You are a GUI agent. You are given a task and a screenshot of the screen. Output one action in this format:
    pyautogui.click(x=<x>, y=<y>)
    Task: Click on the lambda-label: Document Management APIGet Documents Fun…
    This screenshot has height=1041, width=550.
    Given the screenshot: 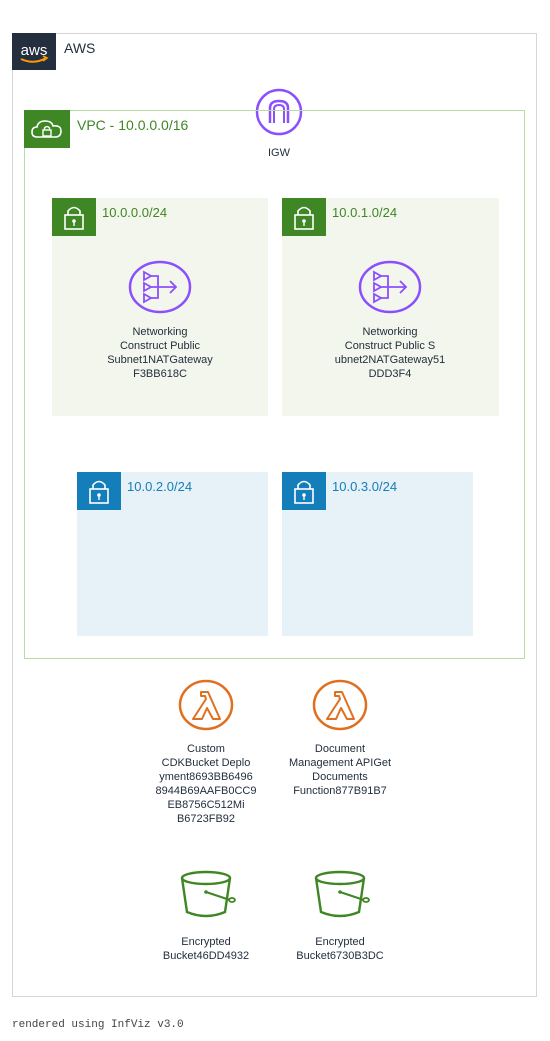 What is the action you would take?
    pyautogui.click(x=340, y=770)
    